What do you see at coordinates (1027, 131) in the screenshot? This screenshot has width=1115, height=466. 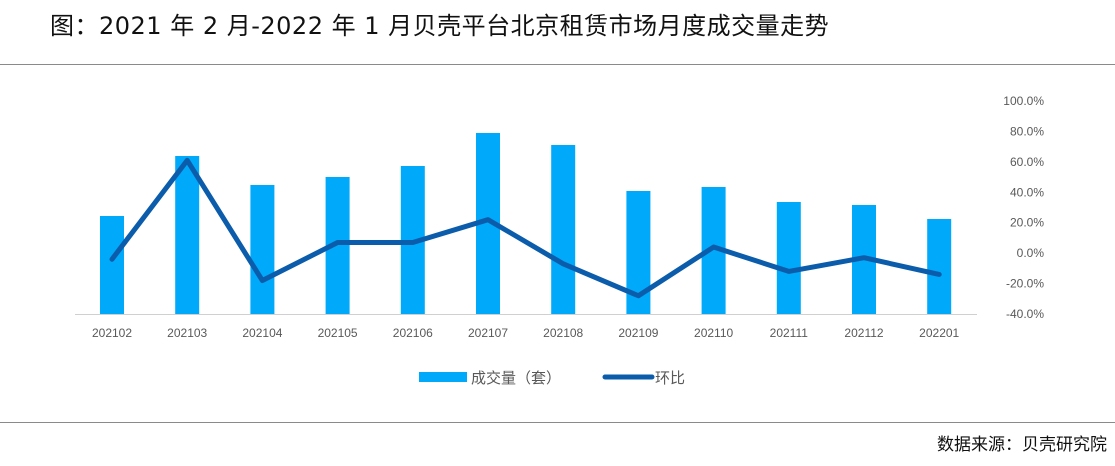 I see `right-axis-tick-label: 80.0%` at bounding box center [1027, 131].